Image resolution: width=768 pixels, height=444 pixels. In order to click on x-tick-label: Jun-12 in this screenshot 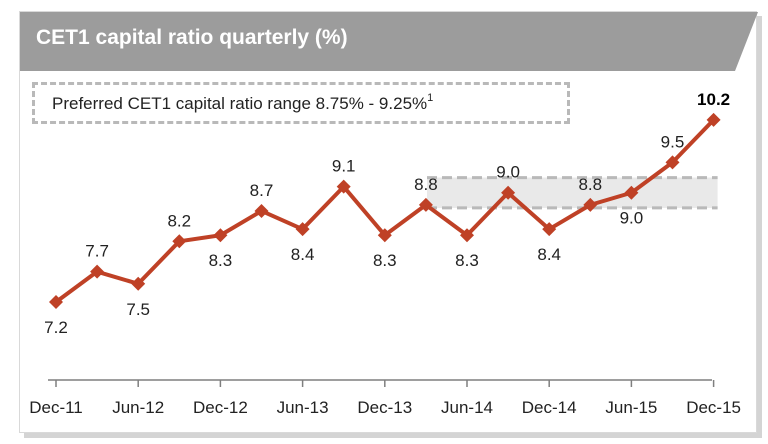, I will do `click(138, 407)`.